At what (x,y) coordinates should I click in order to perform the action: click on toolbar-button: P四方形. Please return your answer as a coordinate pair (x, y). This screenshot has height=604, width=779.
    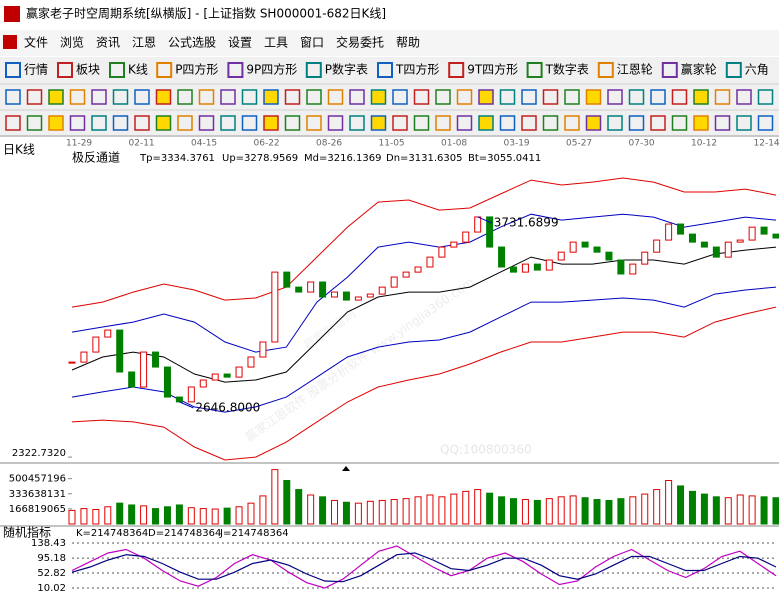
    Looking at the image, I should click on (196, 69).